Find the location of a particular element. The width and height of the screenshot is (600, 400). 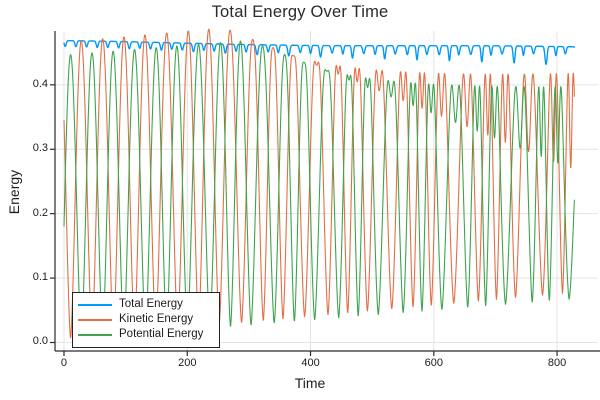

x-tick-label: 400 is located at coordinates (310, 363).